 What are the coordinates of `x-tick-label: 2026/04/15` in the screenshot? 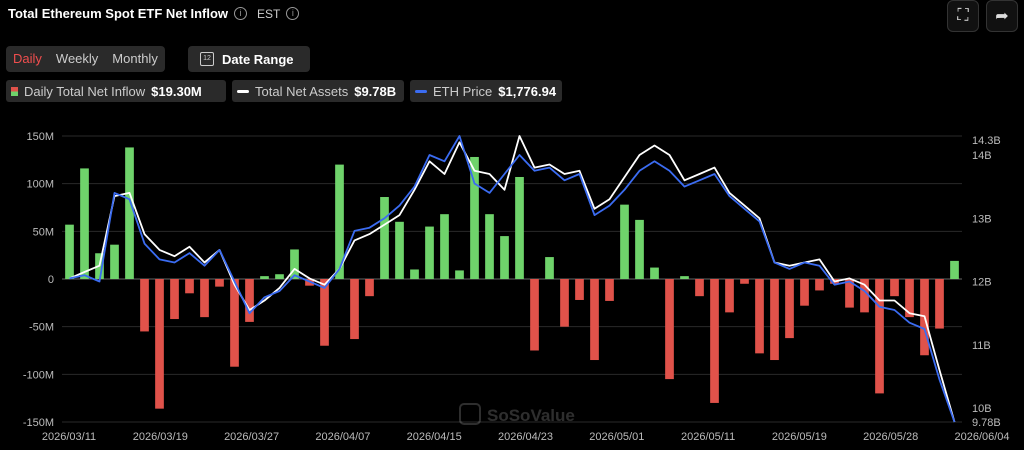 It's located at (434, 437).